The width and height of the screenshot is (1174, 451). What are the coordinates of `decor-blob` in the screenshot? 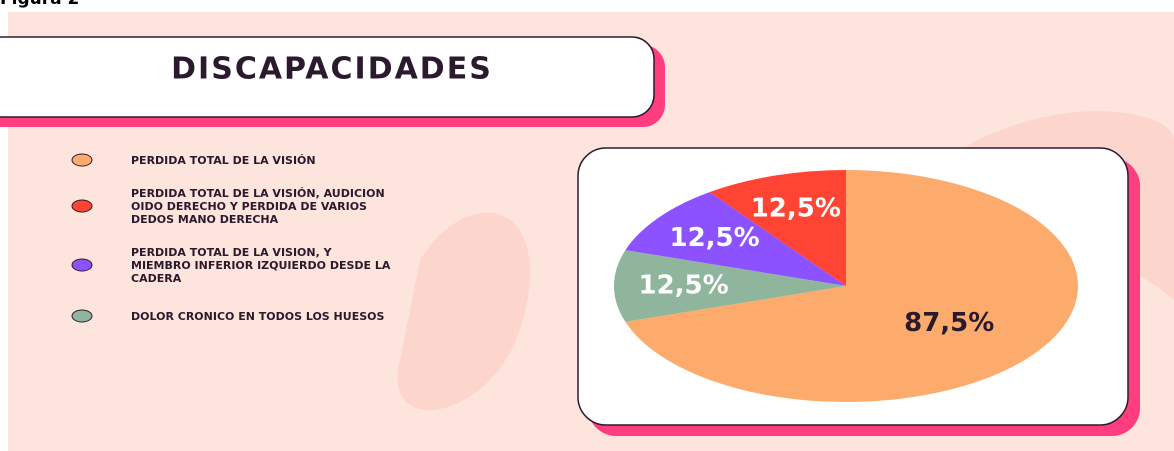 It's located at (463, 311).